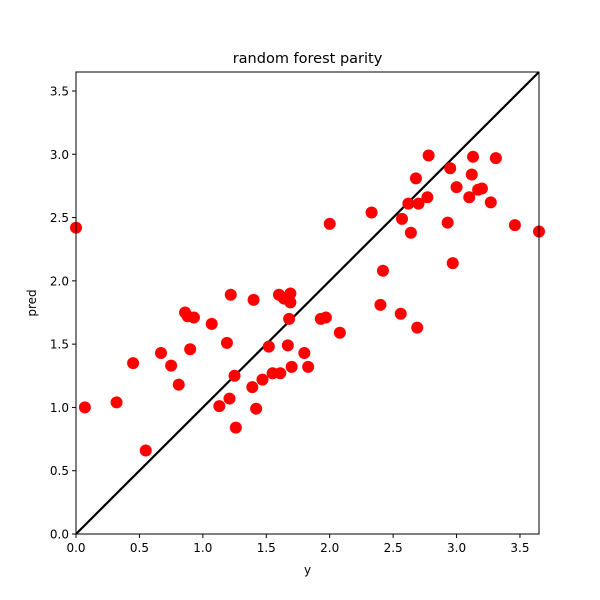  Describe the element at coordinates (329, 548) in the screenshot. I see `x-tick-label: 2.0` at that location.